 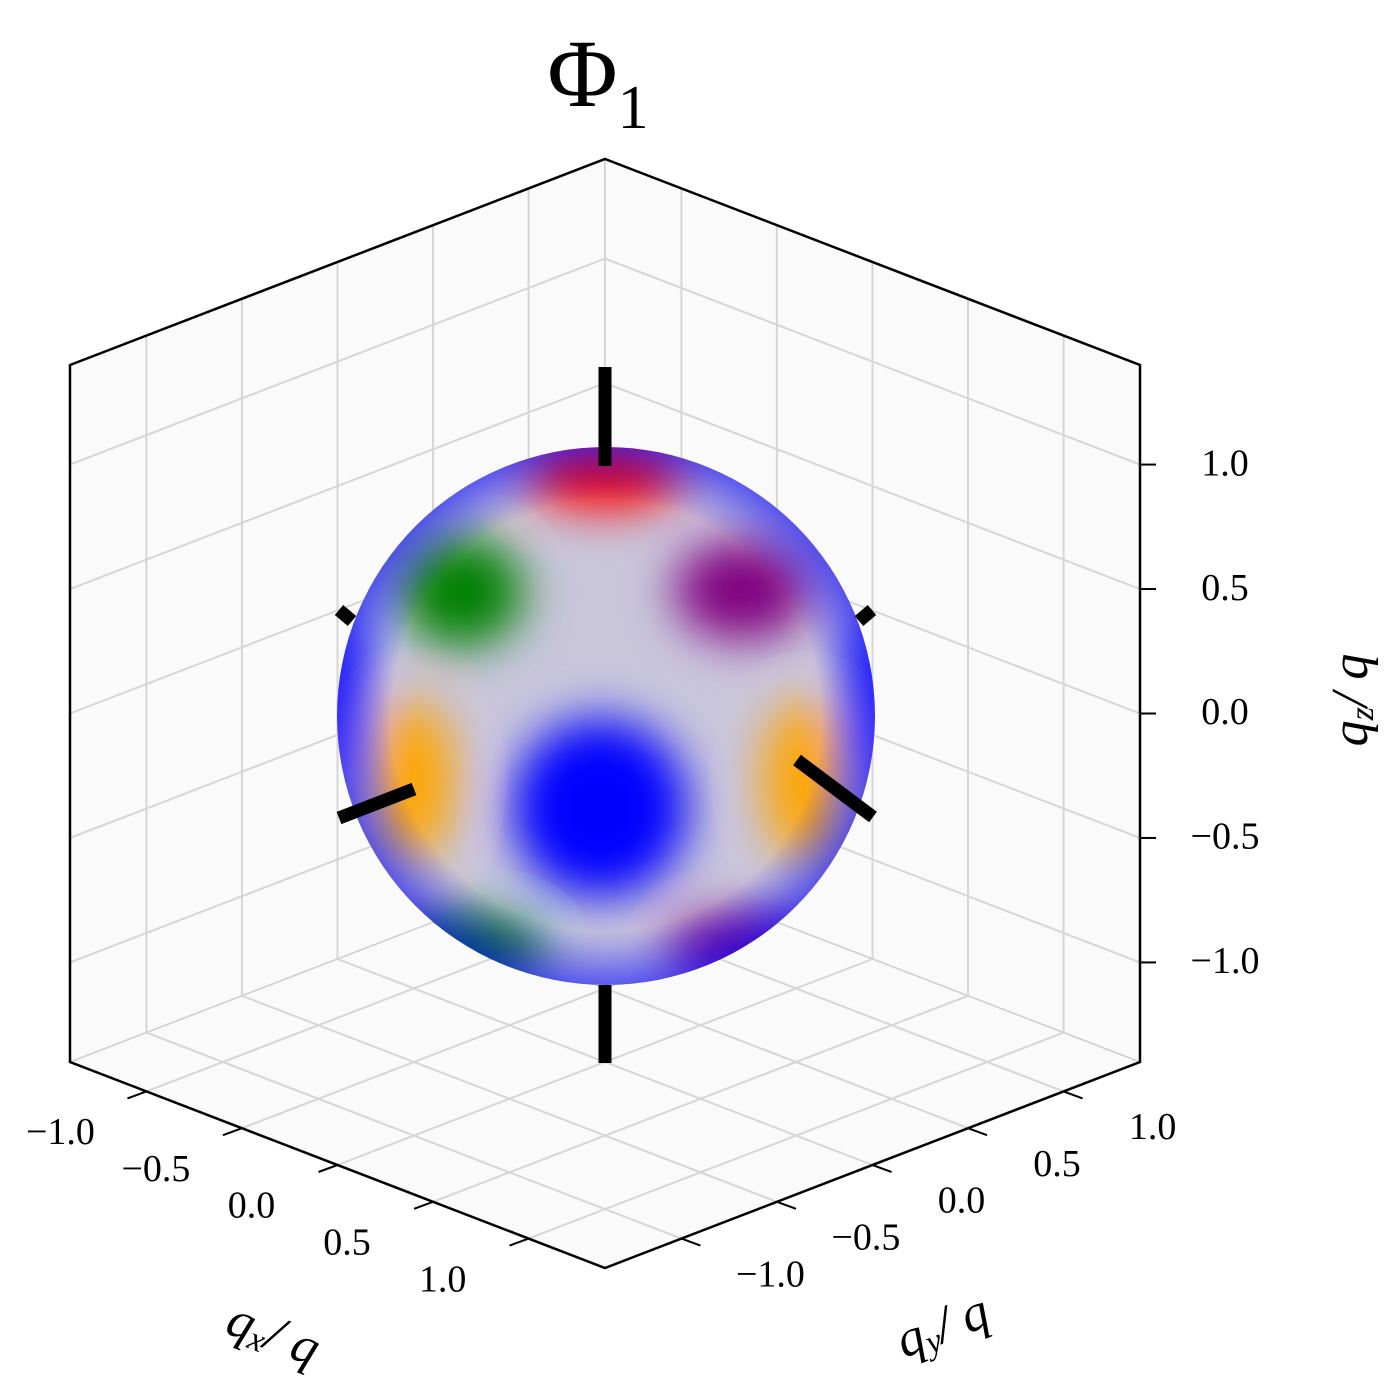 I want to click on x-tick-label: 1.0, so click(x=443, y=1279).